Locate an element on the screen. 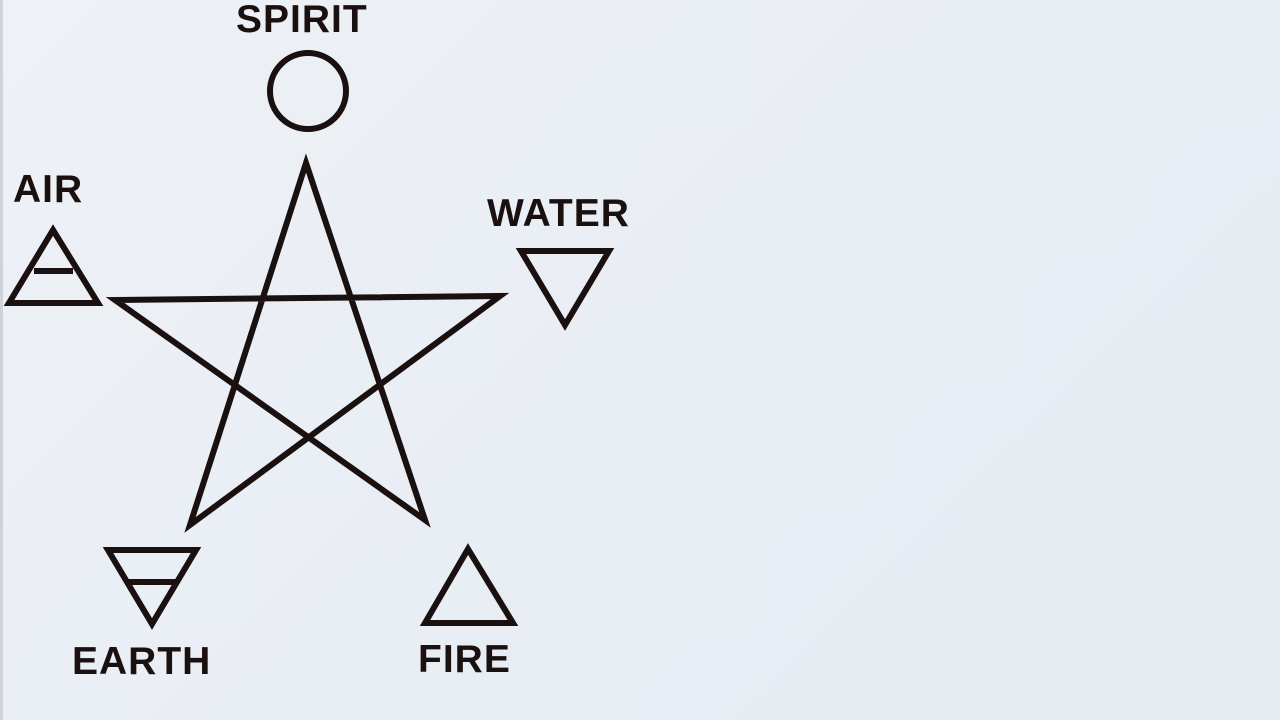  spirit-circle-icon is located at coordinates (308, 91).